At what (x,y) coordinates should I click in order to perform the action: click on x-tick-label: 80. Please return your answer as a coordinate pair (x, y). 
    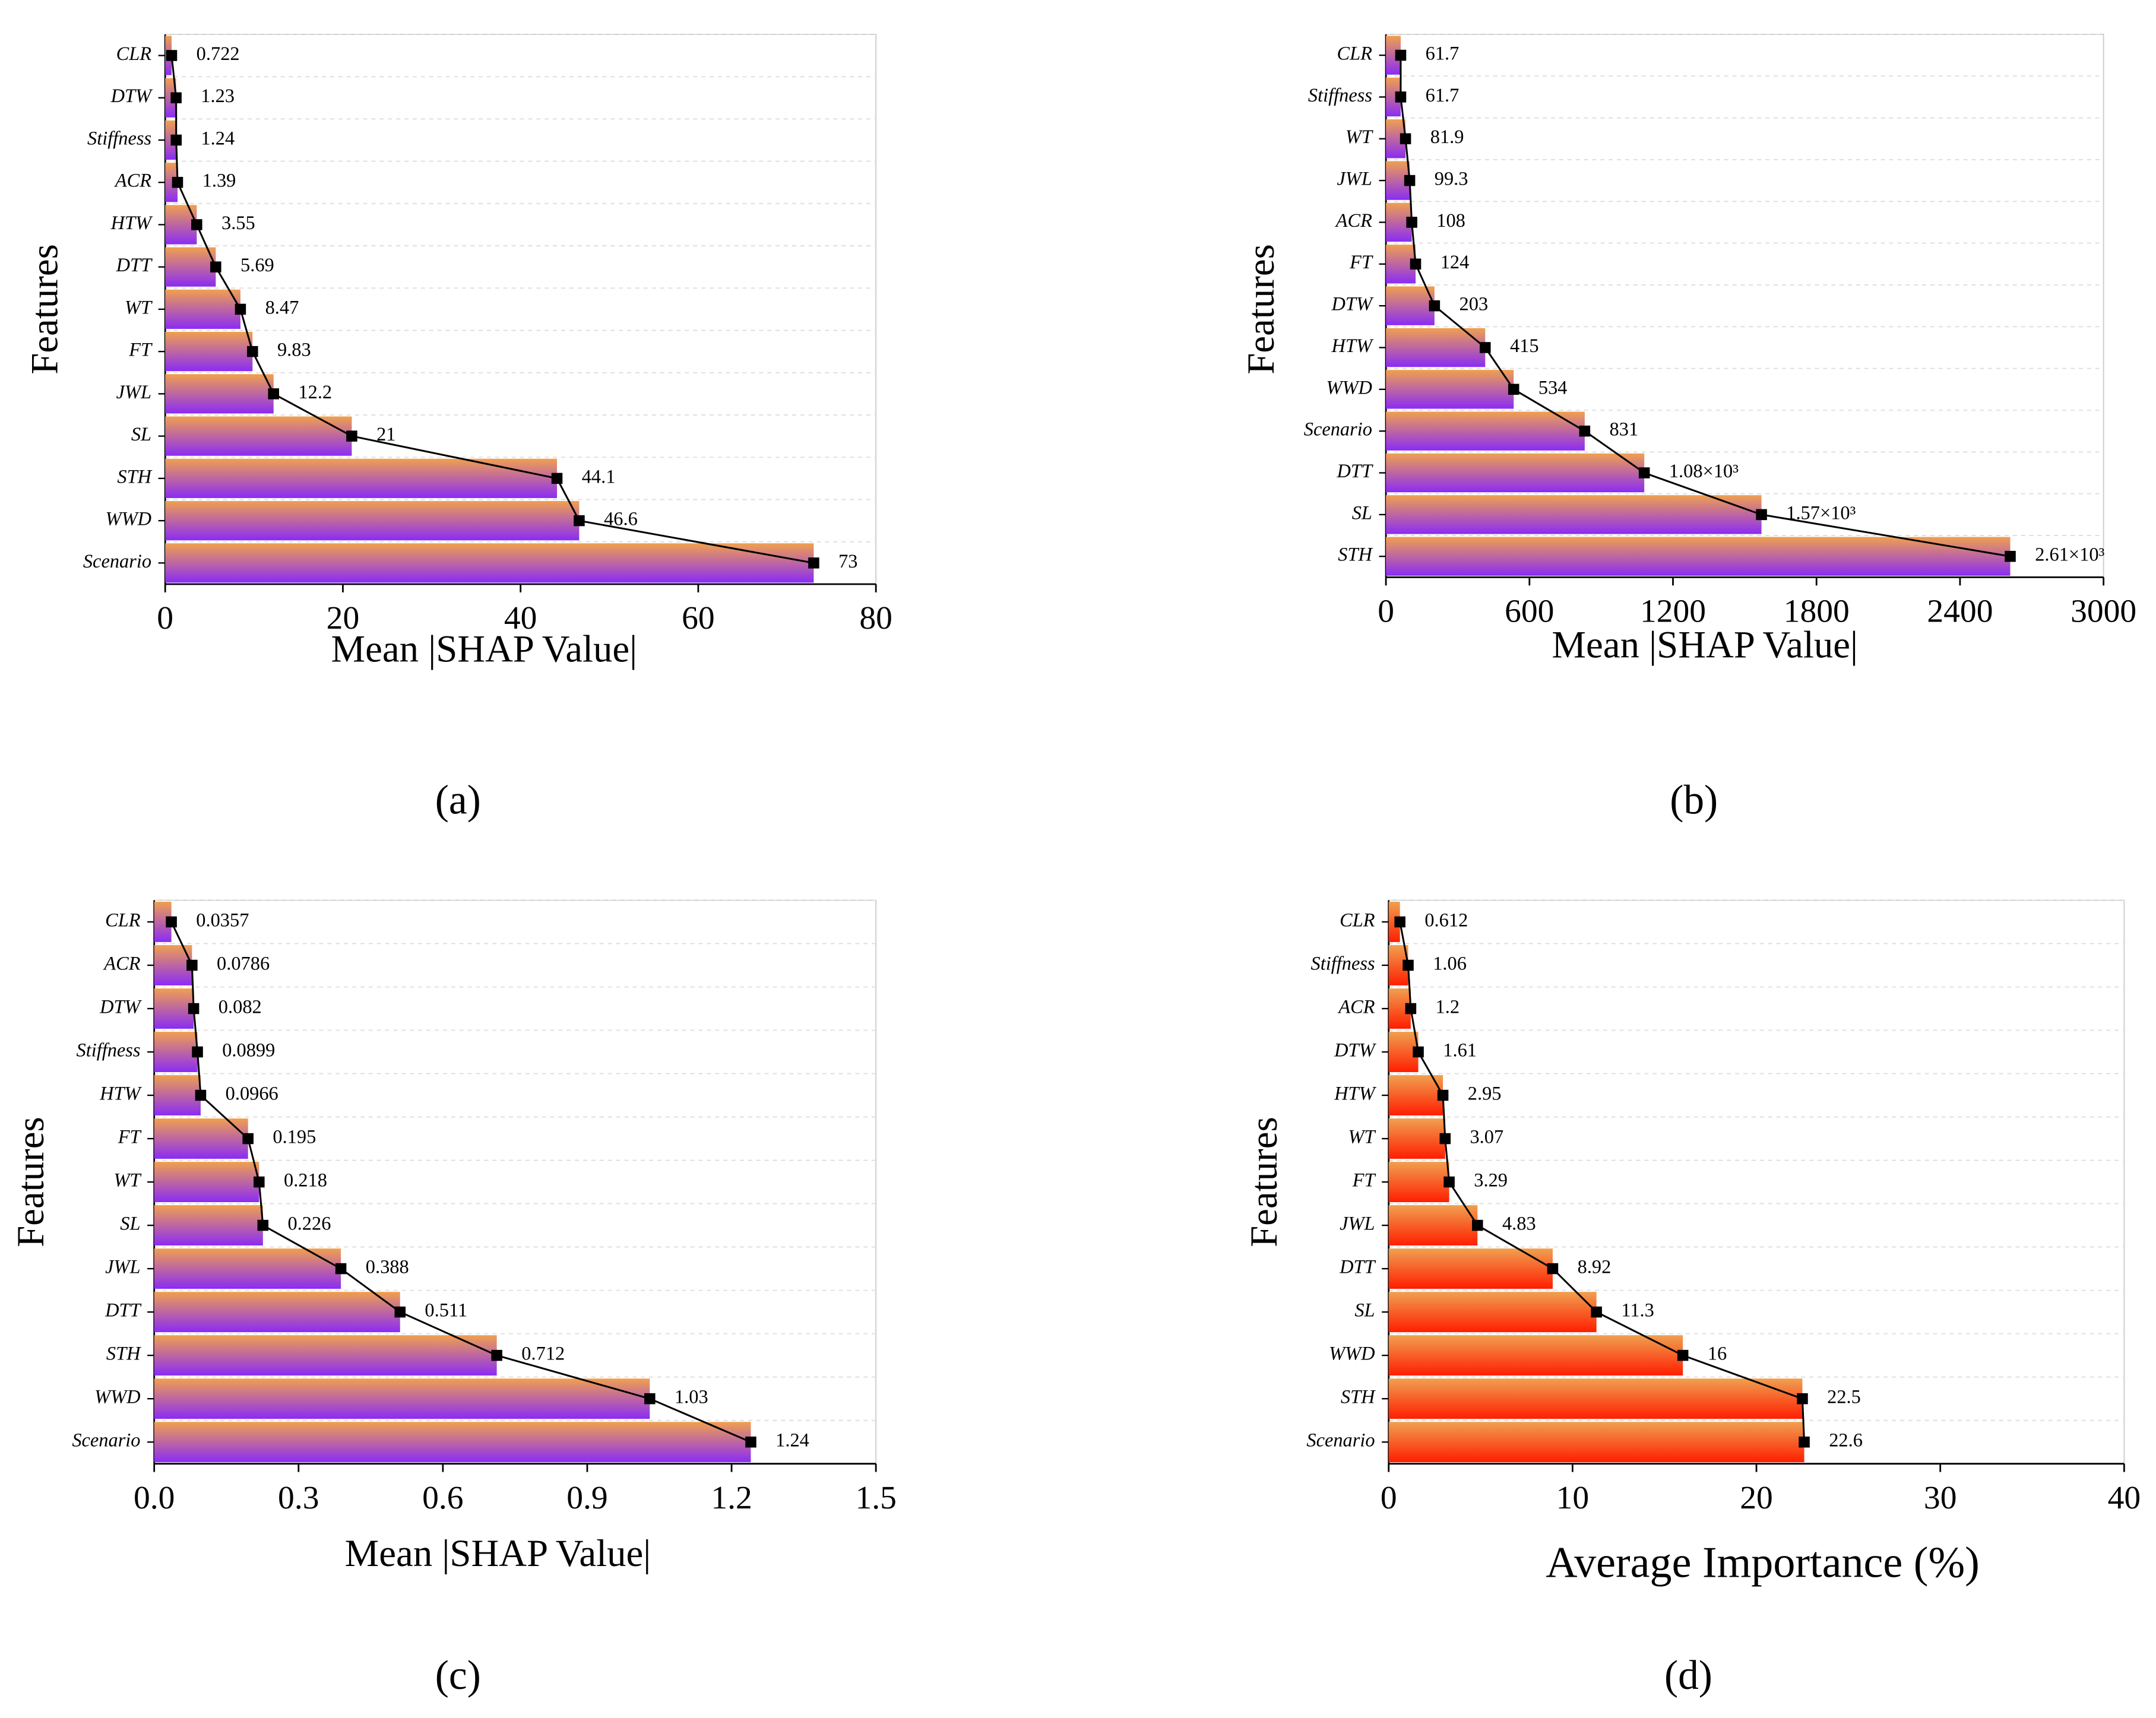
    Looking at the image, I should click on (876, 618).